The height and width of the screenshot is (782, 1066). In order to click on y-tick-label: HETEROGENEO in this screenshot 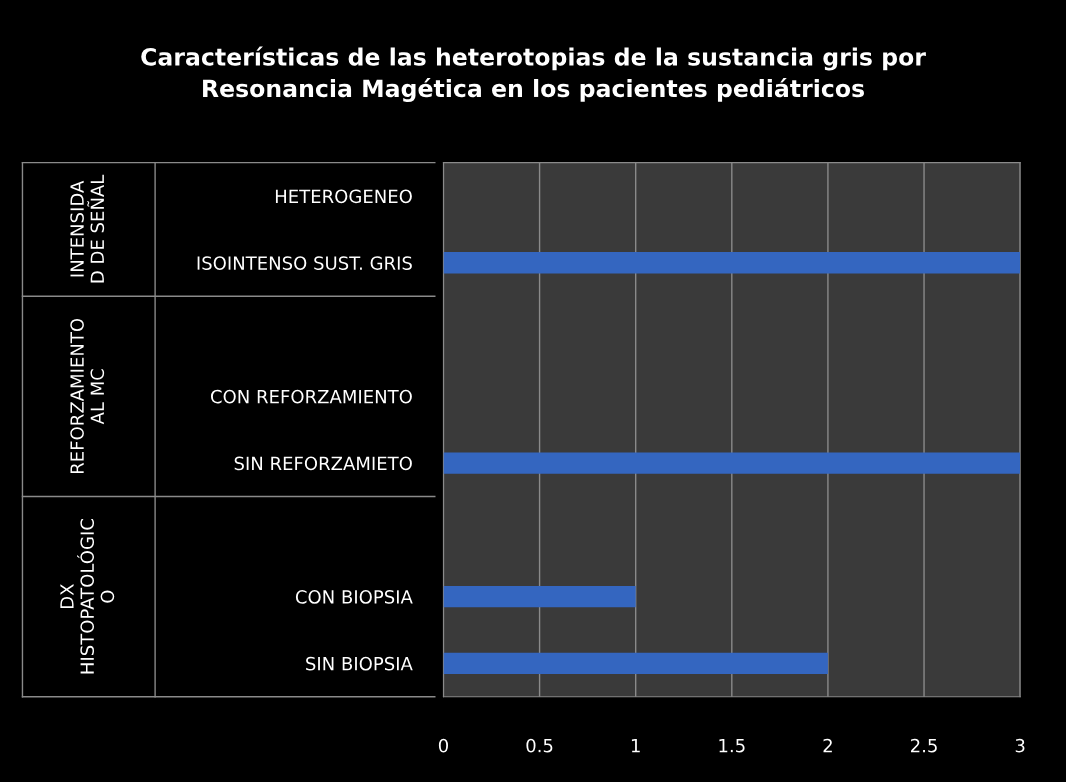, I will do `click(343, 196)`.